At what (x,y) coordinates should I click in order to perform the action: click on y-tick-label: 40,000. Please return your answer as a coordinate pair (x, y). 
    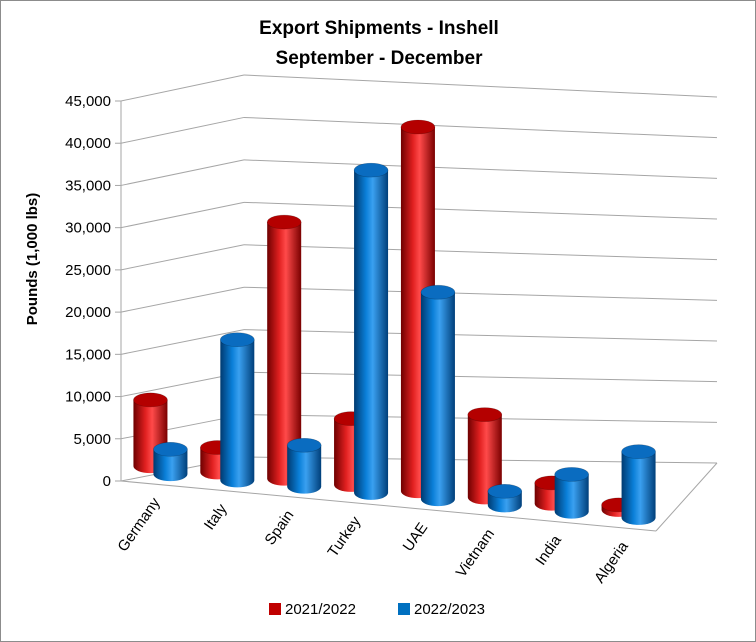
    Looking at the image, I should click on (88, 143).